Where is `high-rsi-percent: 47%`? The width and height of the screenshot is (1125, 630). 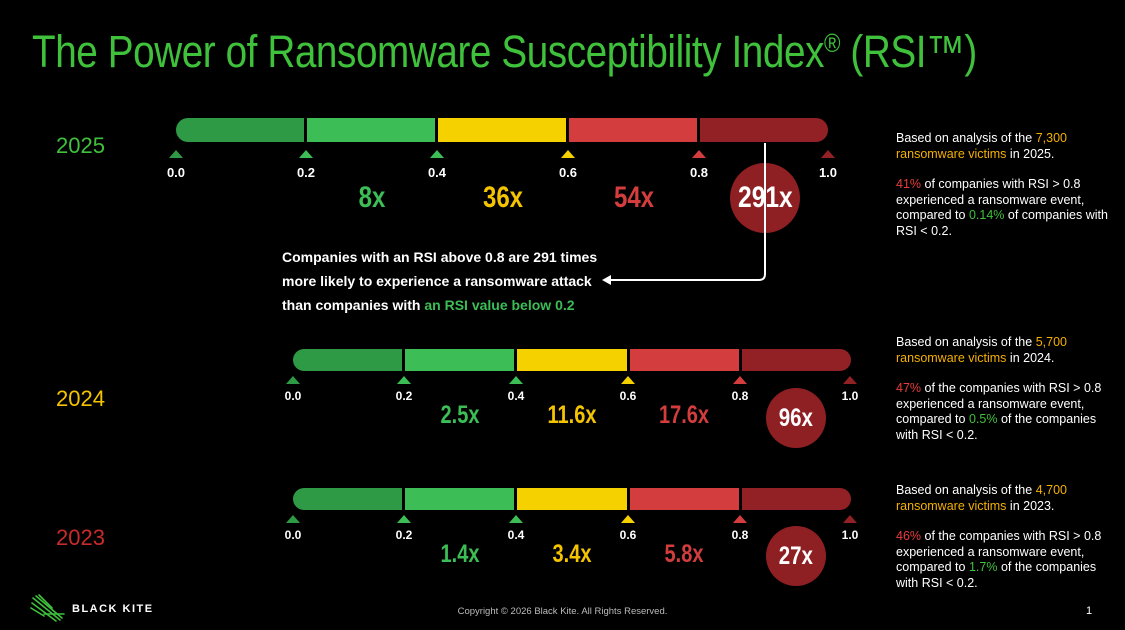
high-rsi-percent: 47% is located at coordinates (909, 388).